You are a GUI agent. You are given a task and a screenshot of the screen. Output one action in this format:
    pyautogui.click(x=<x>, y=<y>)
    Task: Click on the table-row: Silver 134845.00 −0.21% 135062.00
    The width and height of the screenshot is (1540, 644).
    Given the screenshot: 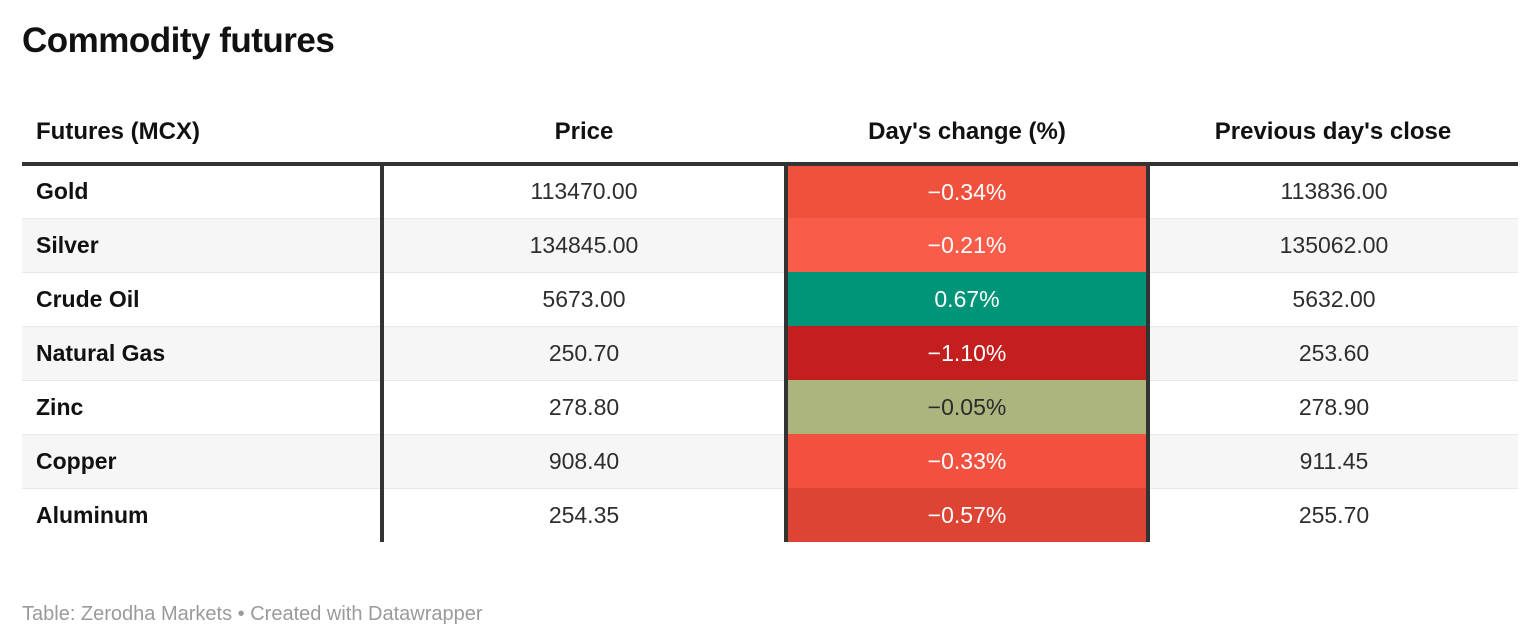 What is the action you would take?
    pyautogui.click(x=770, y=244)
    